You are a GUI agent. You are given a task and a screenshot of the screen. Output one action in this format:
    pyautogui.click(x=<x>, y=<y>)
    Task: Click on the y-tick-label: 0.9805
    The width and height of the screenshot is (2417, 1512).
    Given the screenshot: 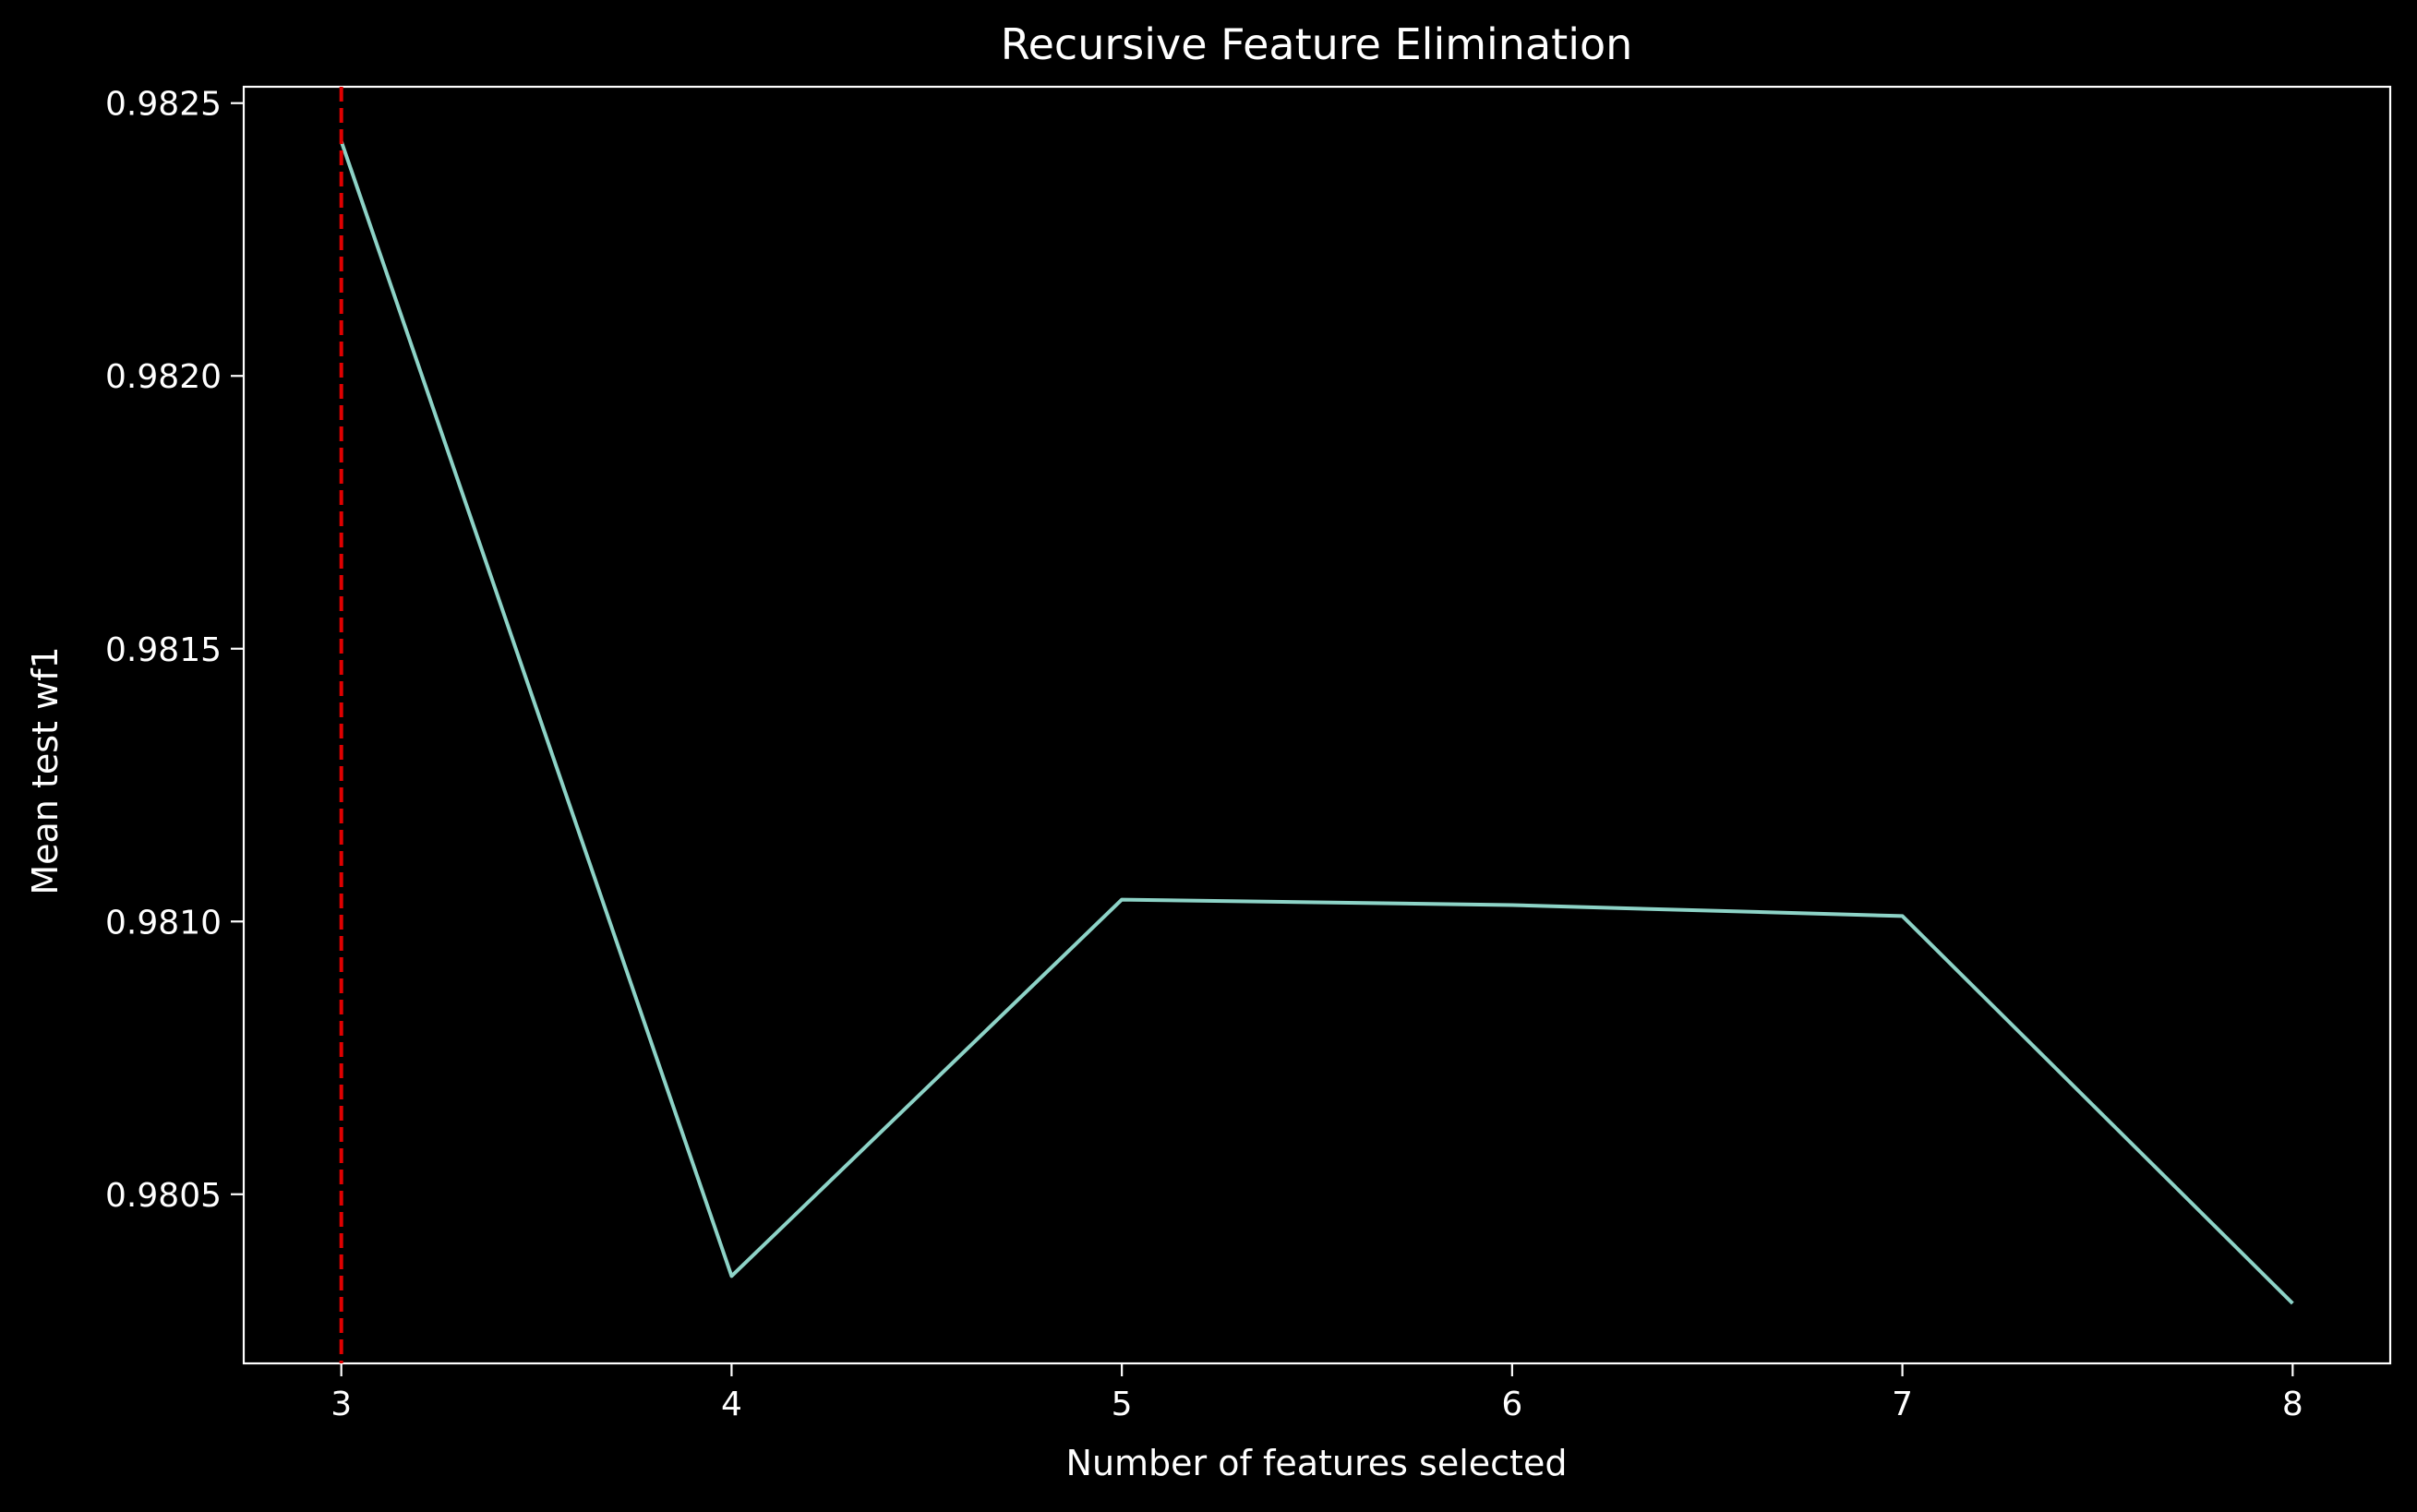 What is the action you would take?
    pyautogui.click(x=163, y=1196)
    